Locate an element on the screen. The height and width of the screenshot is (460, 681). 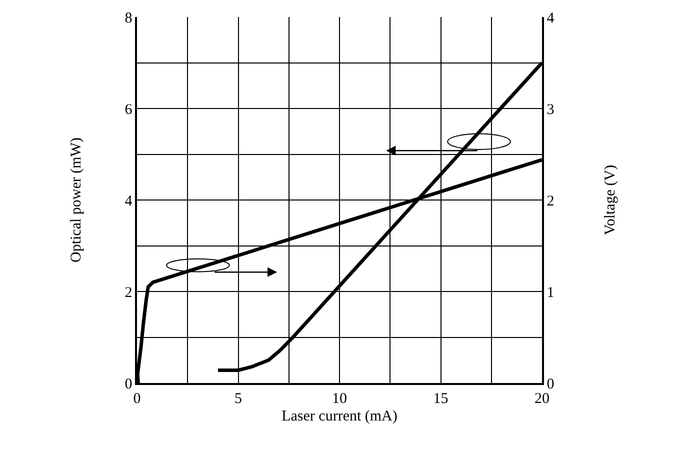
y-tick-label: 0 is located at coordinates (128, 384).